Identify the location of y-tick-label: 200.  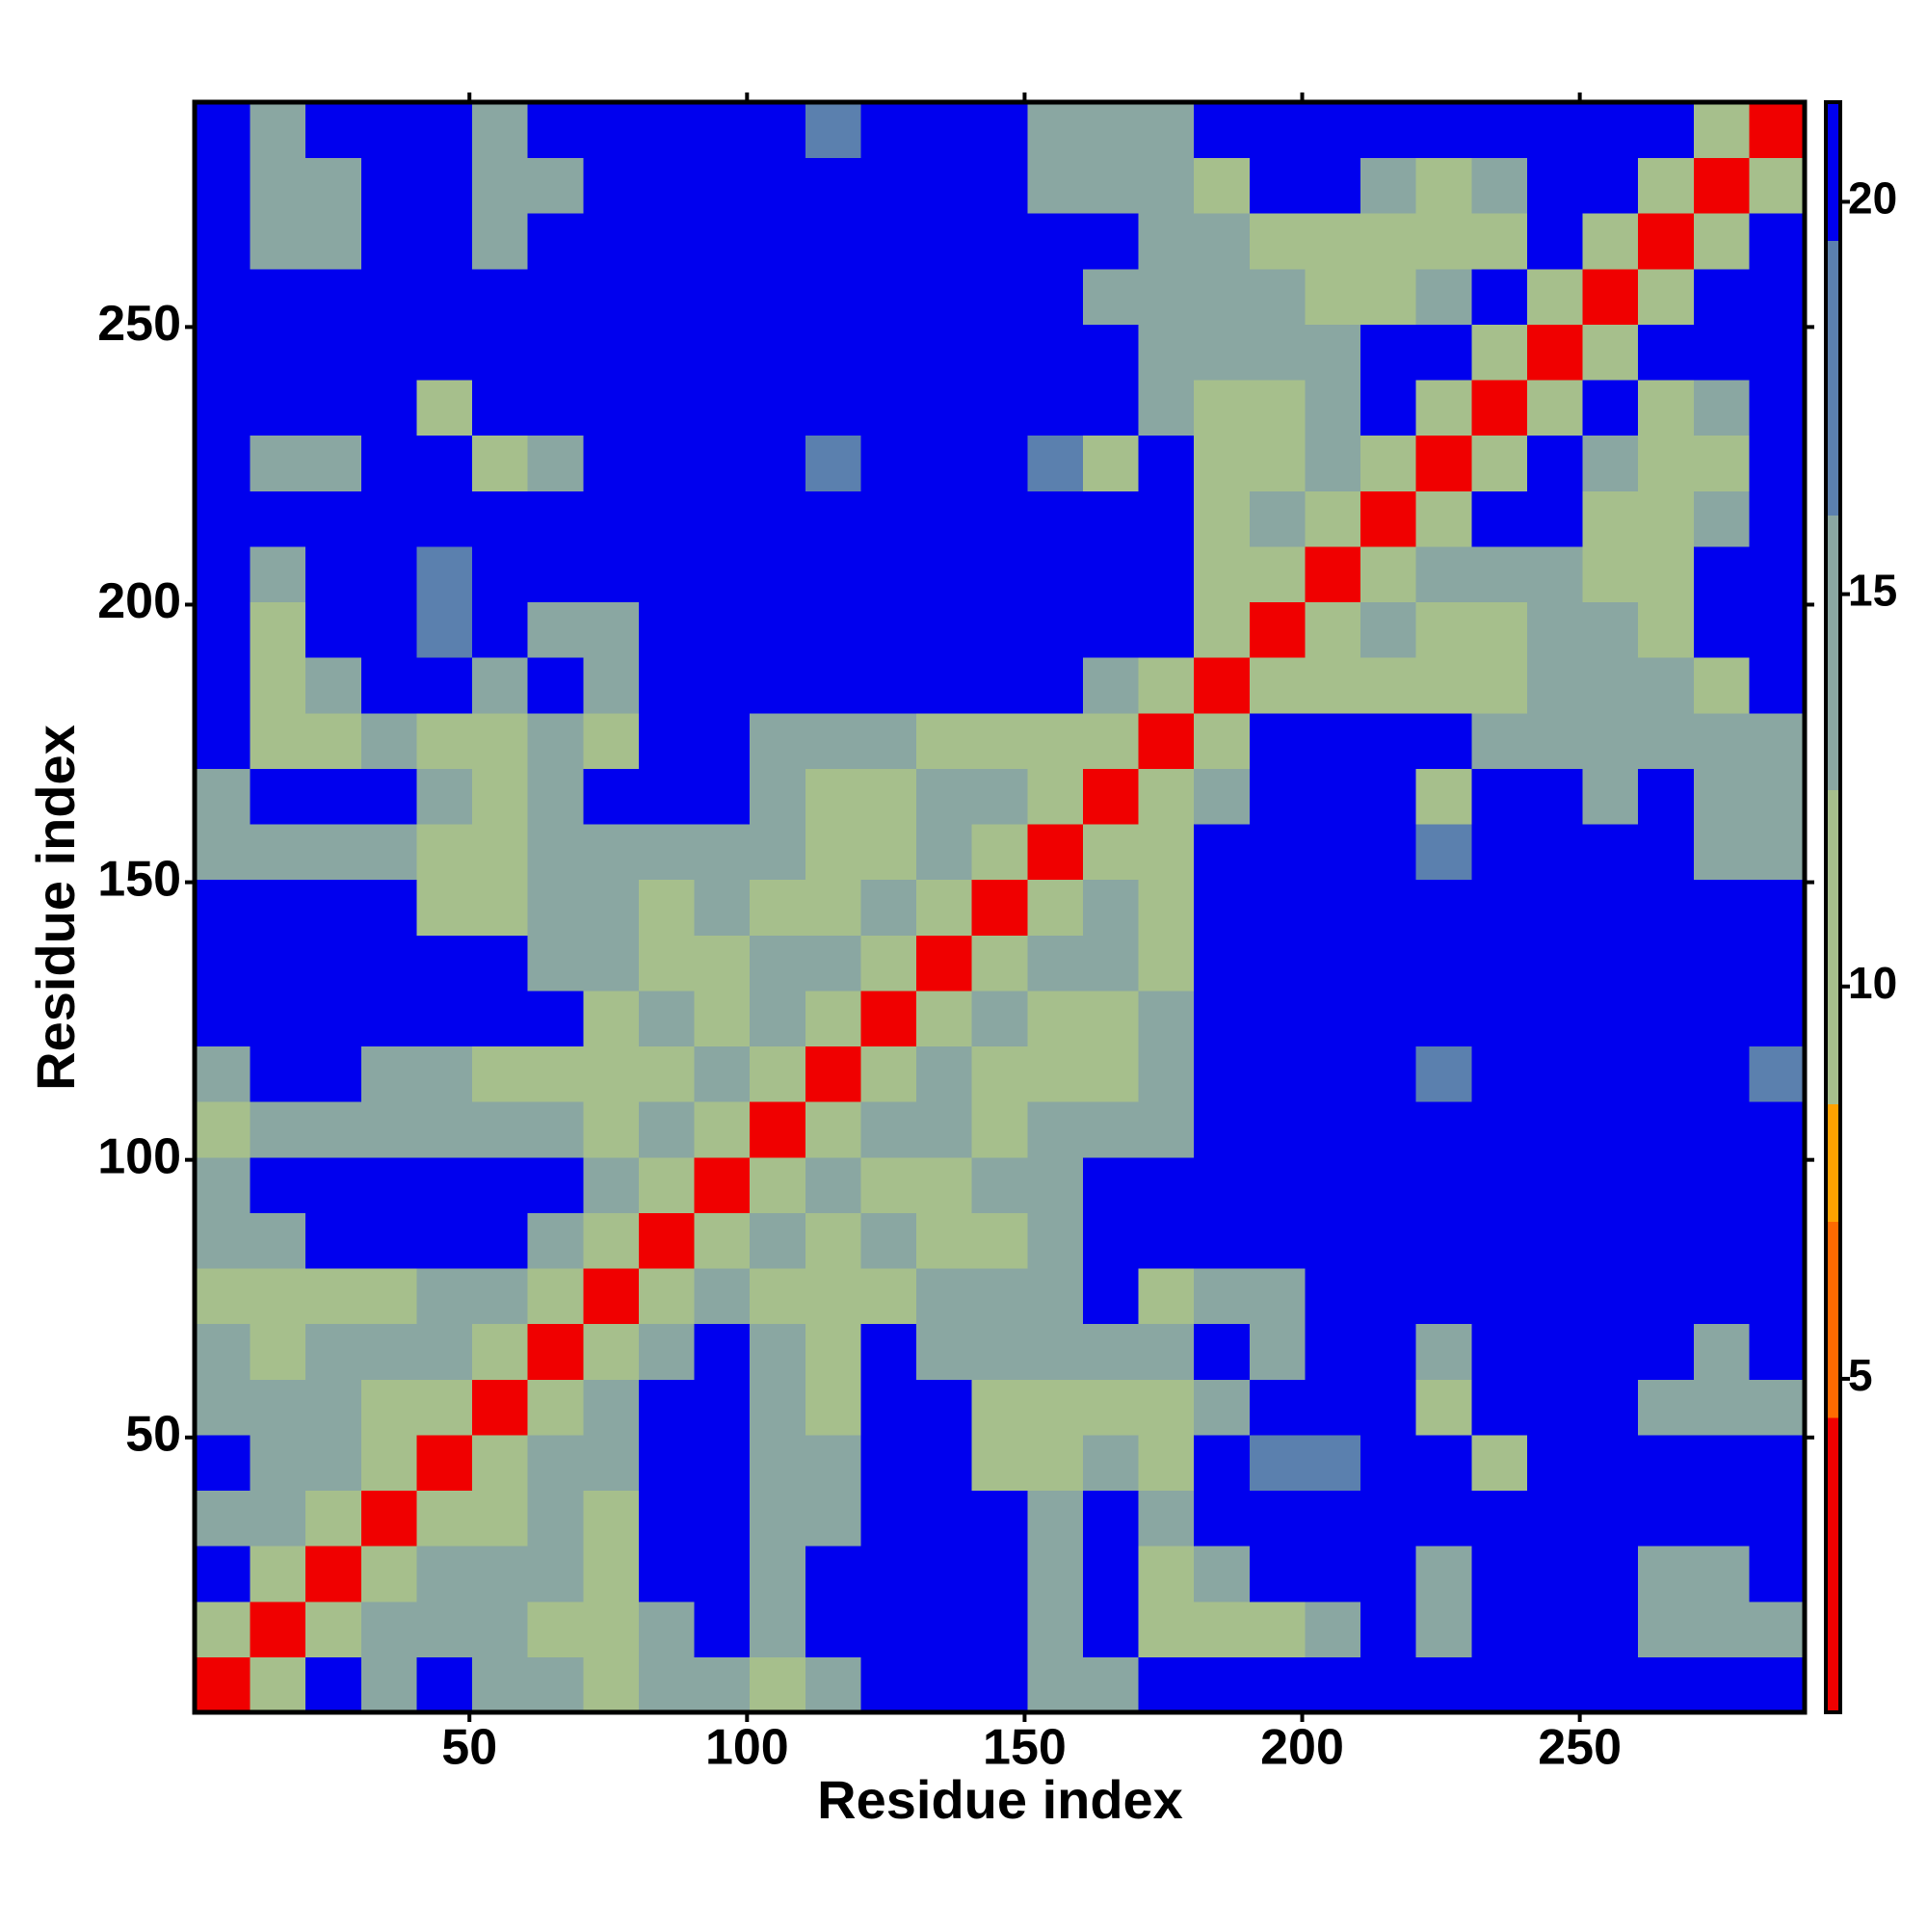
(139, 601).